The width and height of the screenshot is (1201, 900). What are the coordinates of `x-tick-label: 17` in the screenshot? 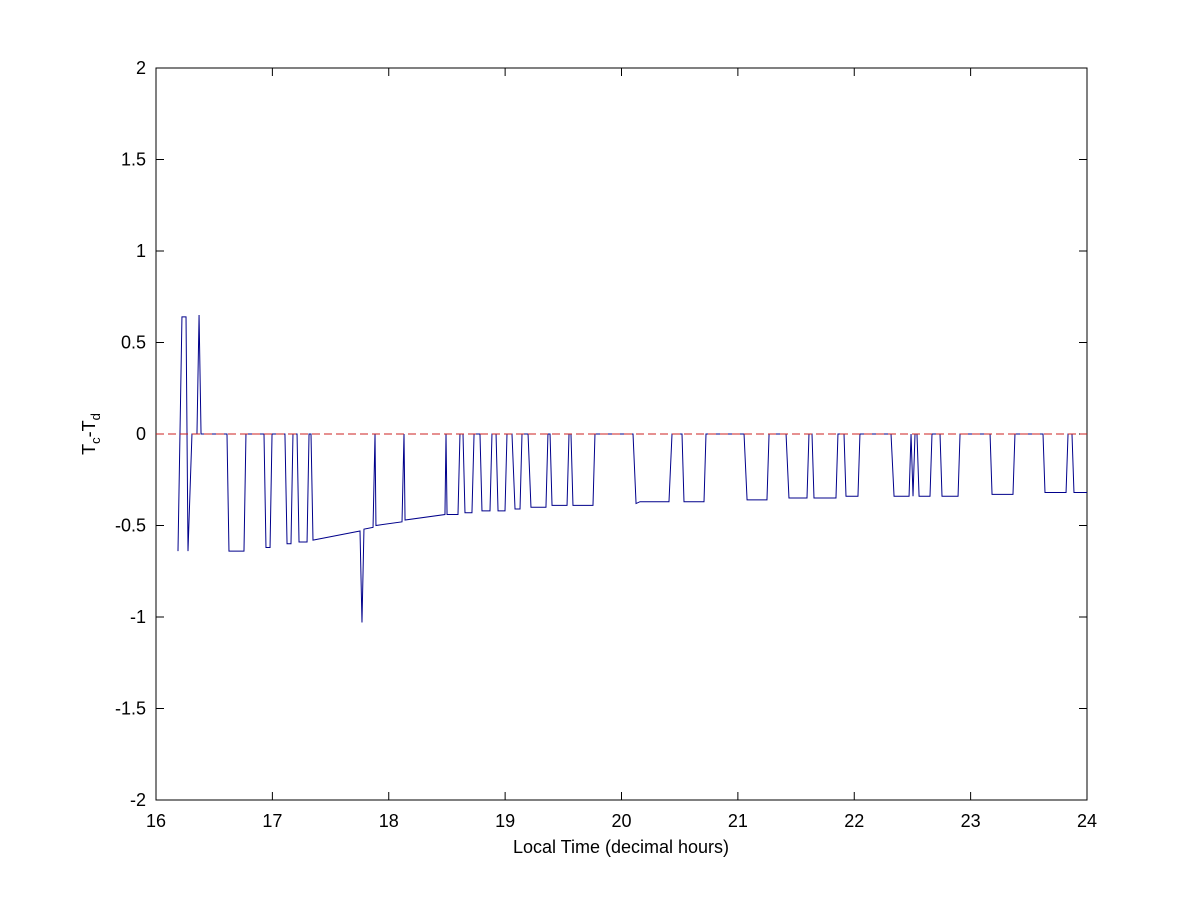 It's located at (272, 821).